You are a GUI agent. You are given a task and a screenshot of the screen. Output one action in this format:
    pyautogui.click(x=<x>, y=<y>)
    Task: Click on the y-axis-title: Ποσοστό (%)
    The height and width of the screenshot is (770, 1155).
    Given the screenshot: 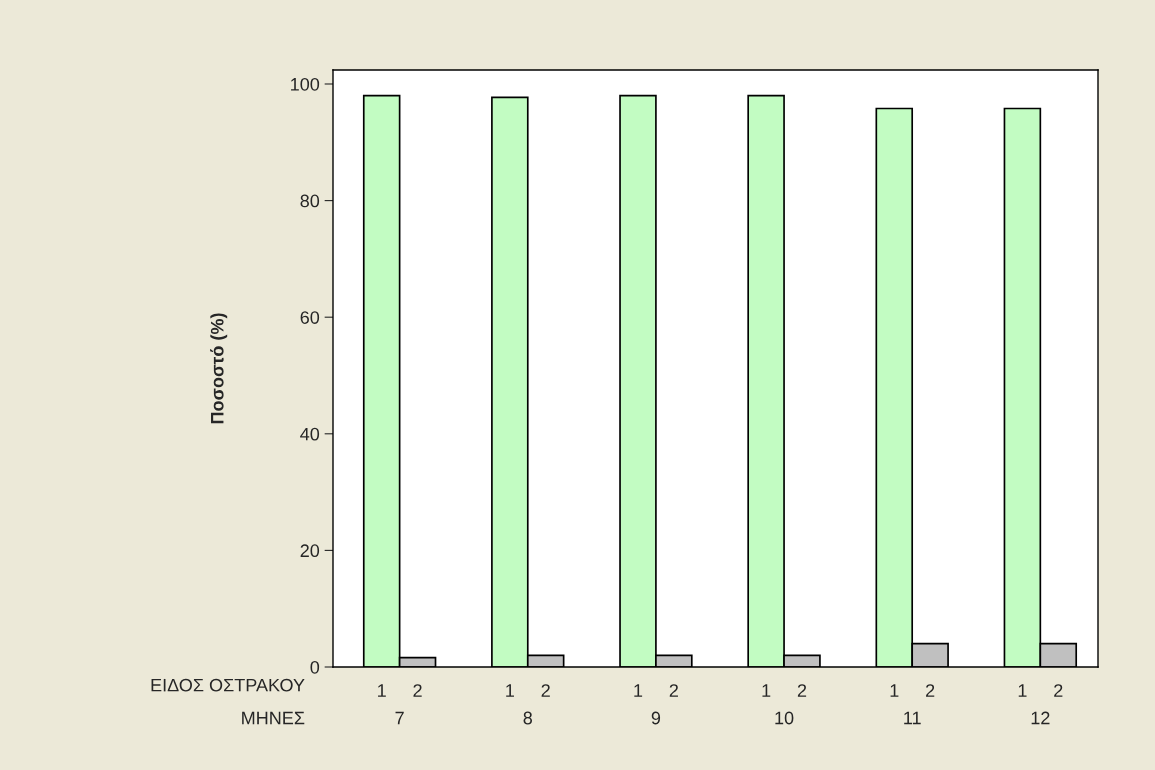 What is the action you would take?
    pyautogui.click(x=219, y=368)
    